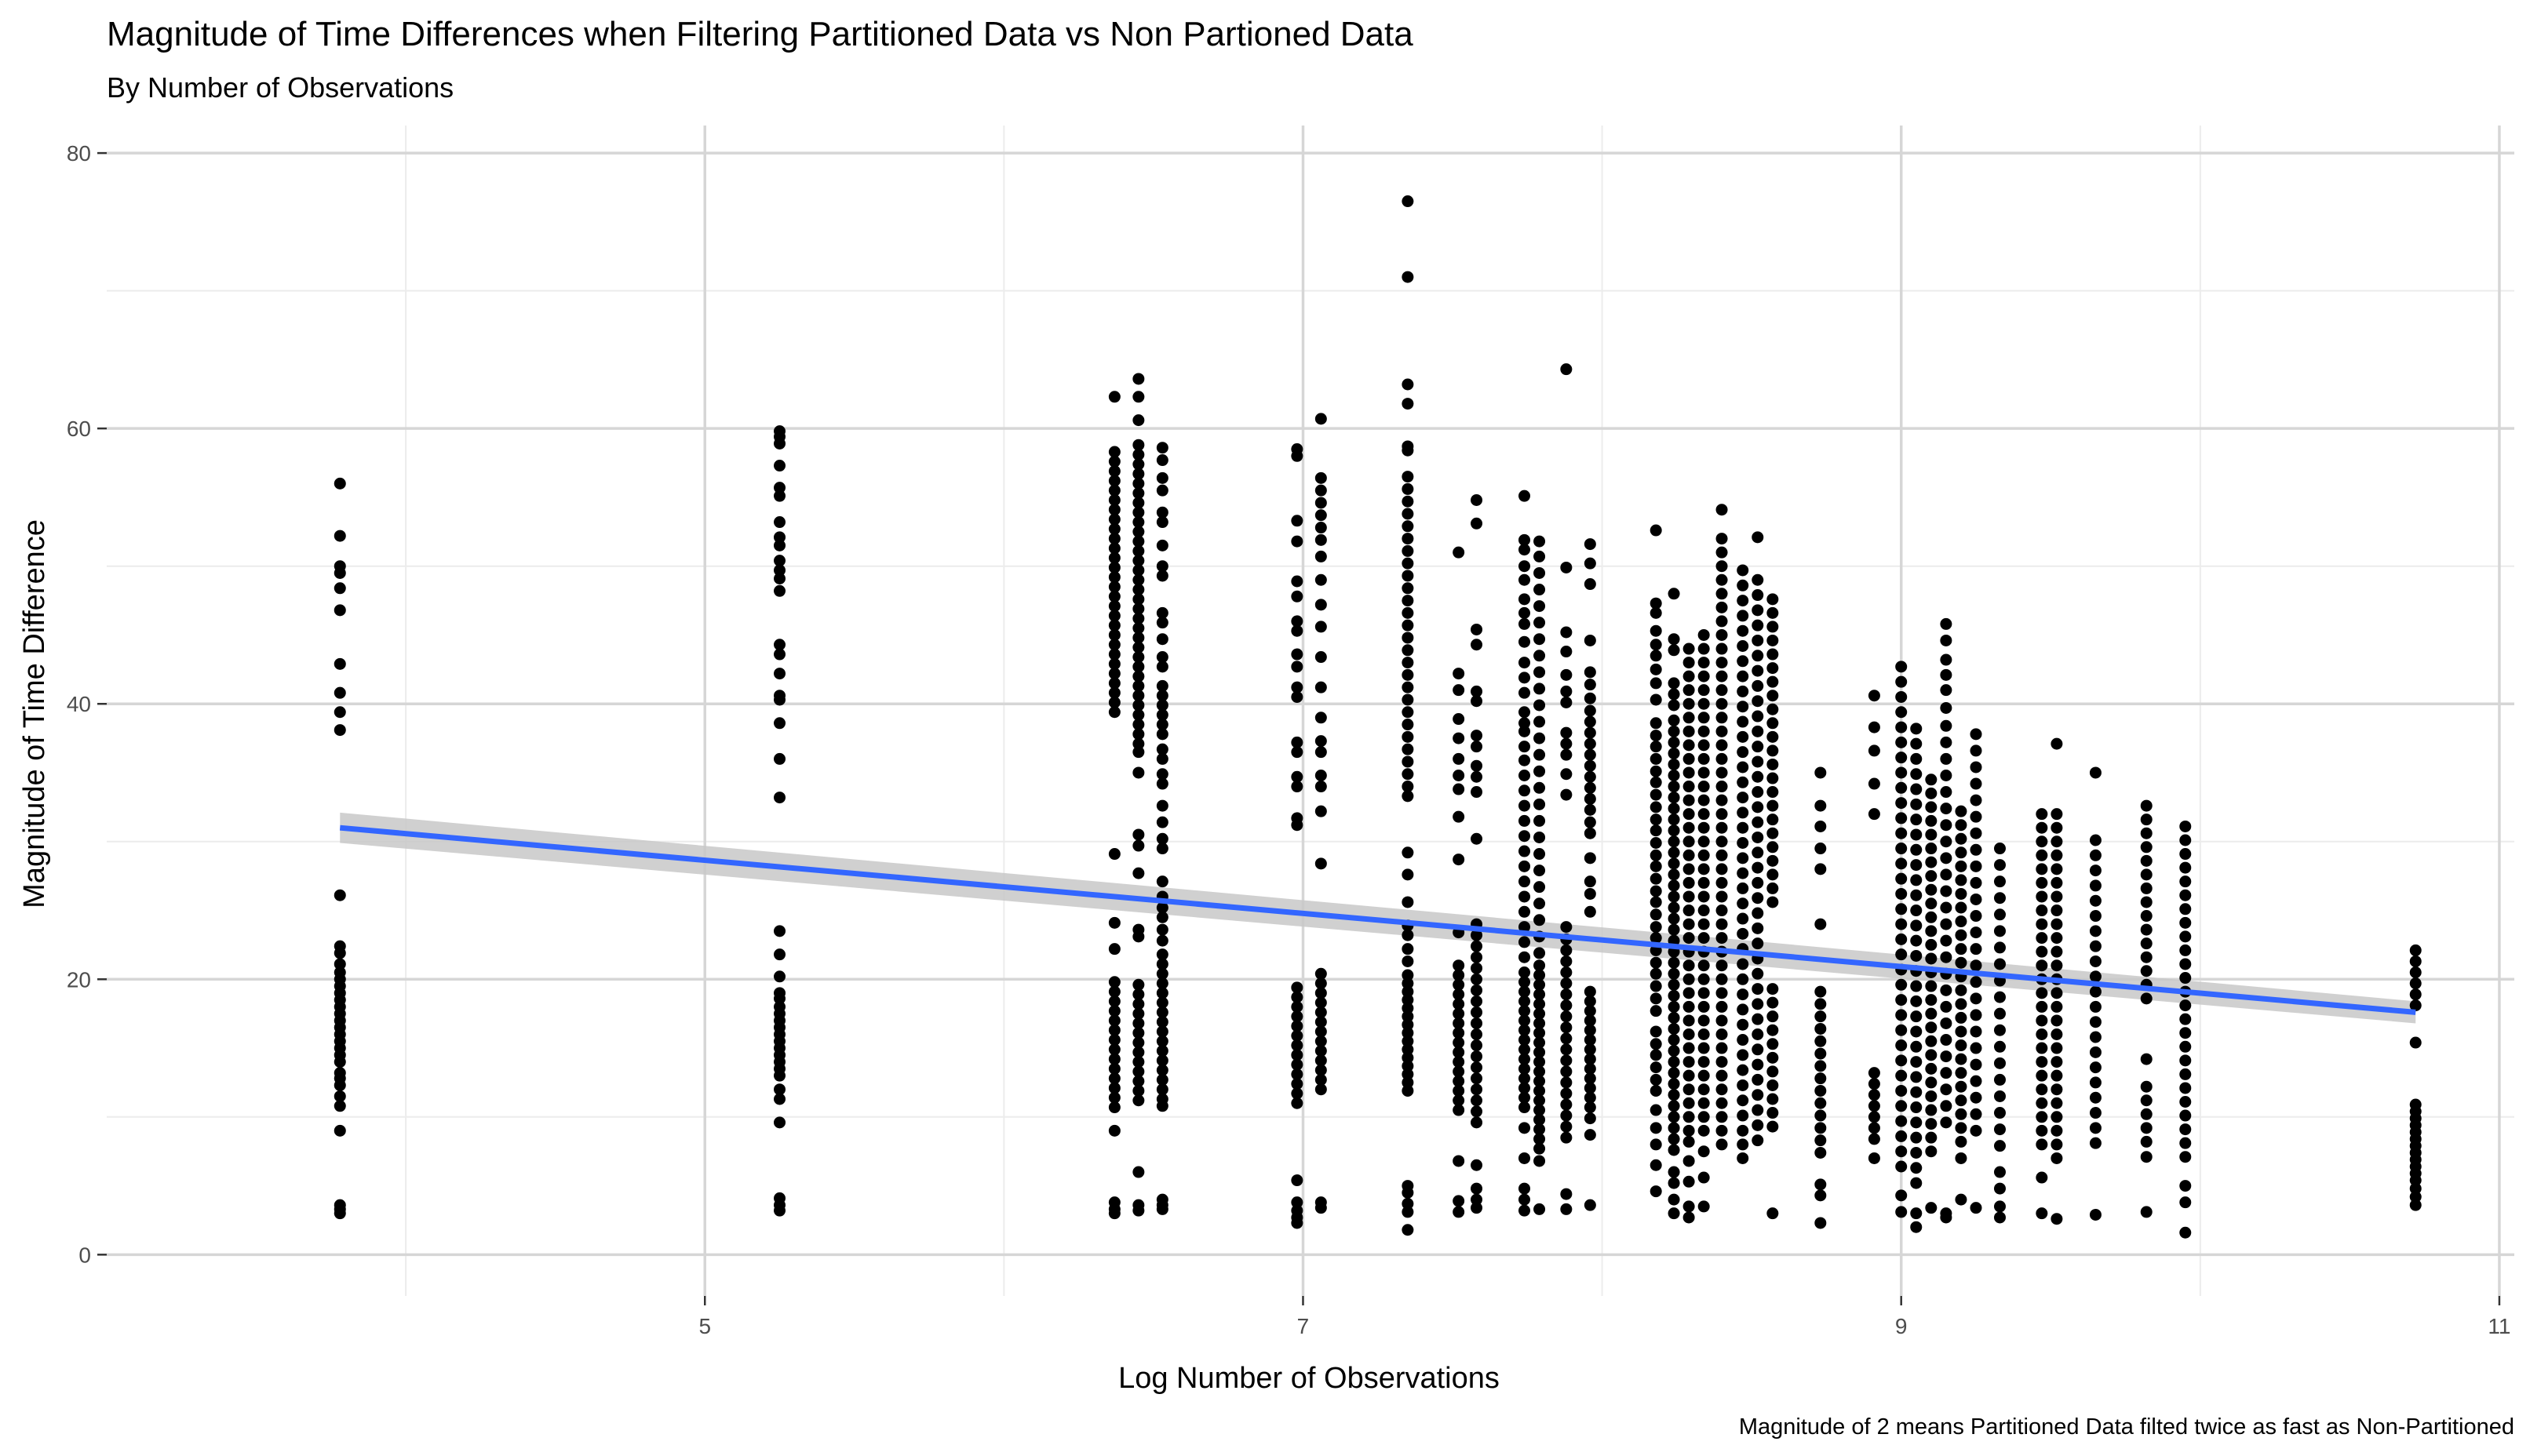  What do you see at coordinates (704, 1326) in the screenshot?
I see `x-tick-label: 5` at bounding box center [704, 1326].